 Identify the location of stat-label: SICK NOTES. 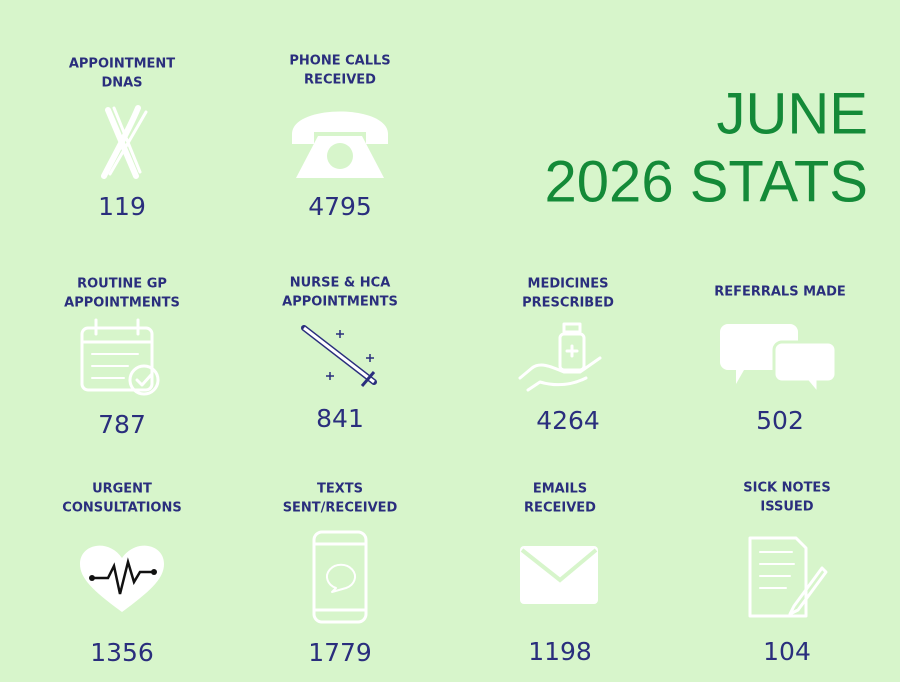
(786, 488).